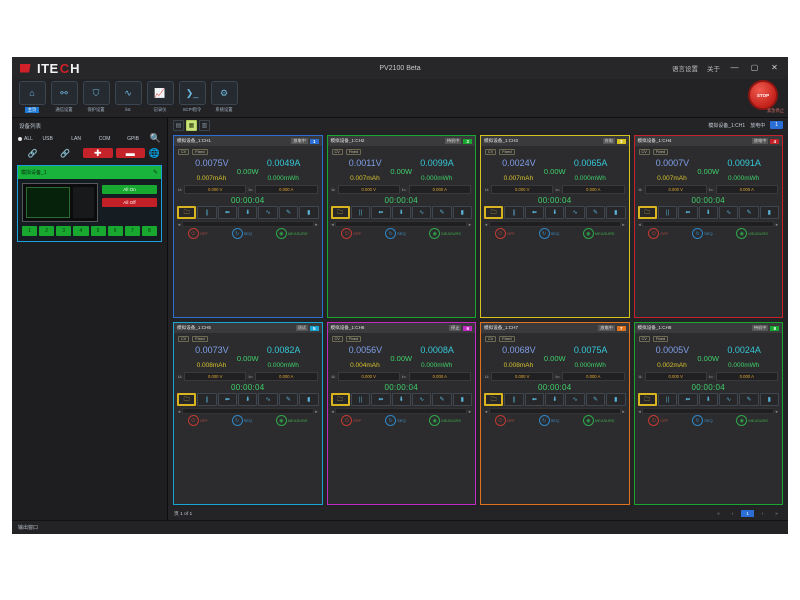 The height and width of the screenshot is (600, 800). Describe the element at coordinates (115, 231) in the screenshot. I see `channel-button-6: 6` at that location.